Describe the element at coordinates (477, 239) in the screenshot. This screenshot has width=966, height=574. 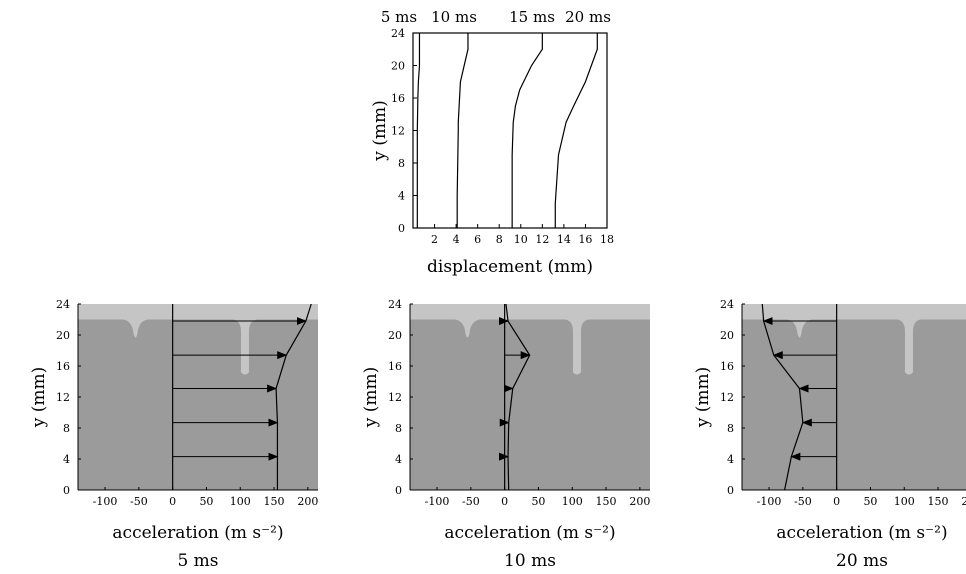
I see `x-tick-label: 6` at that location.